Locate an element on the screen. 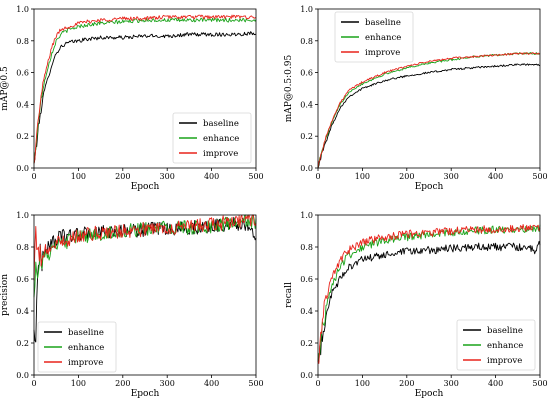 The height and width of the screenshot is (401, 550). y-axis-title: recall is located at coordinates (289, 295).